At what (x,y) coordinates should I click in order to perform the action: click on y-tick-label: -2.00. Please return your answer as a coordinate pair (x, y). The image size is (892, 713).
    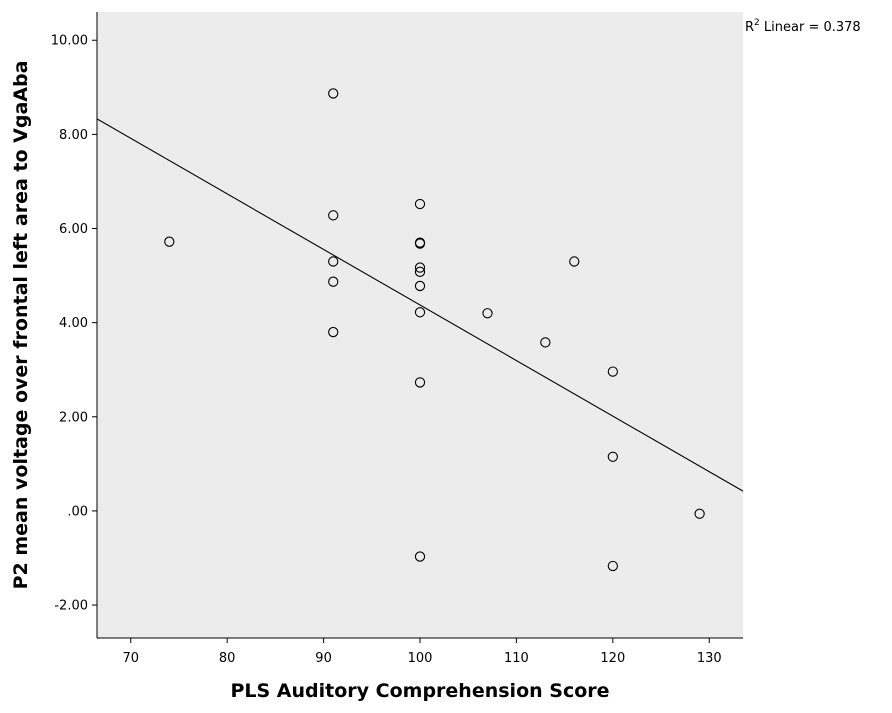
    Looking at the image, I should click on (71, 606).